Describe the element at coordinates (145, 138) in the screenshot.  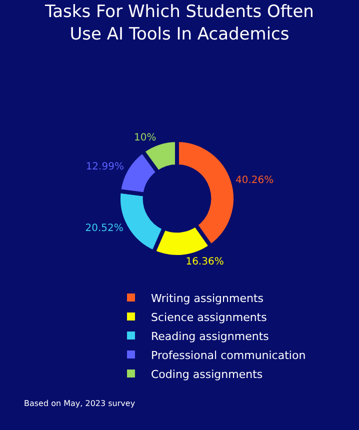
I see `data-label: 10%` at that location.